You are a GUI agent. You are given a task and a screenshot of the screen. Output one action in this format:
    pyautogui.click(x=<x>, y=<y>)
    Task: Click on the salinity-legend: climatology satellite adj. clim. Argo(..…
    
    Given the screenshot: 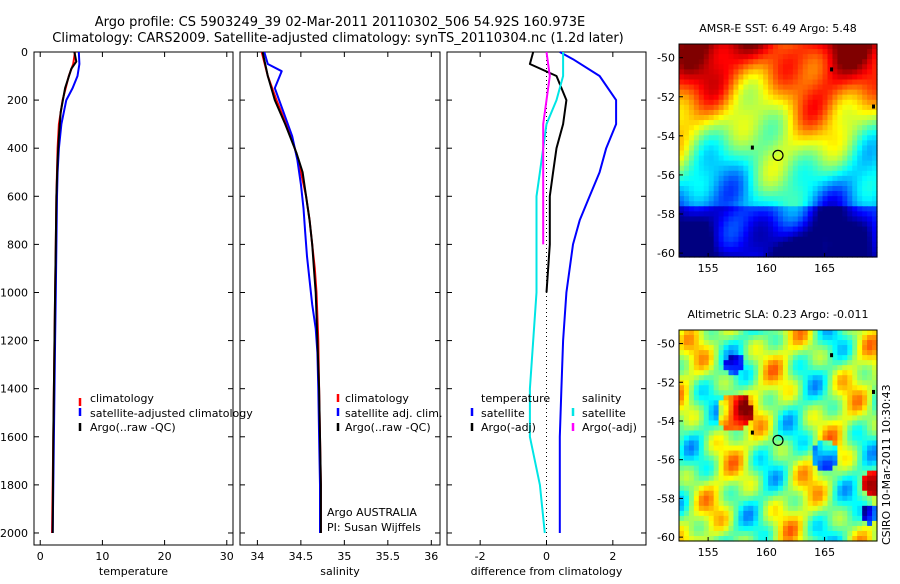 What is the action you would take?
    pyautogui.click(x=389, y=413)
    